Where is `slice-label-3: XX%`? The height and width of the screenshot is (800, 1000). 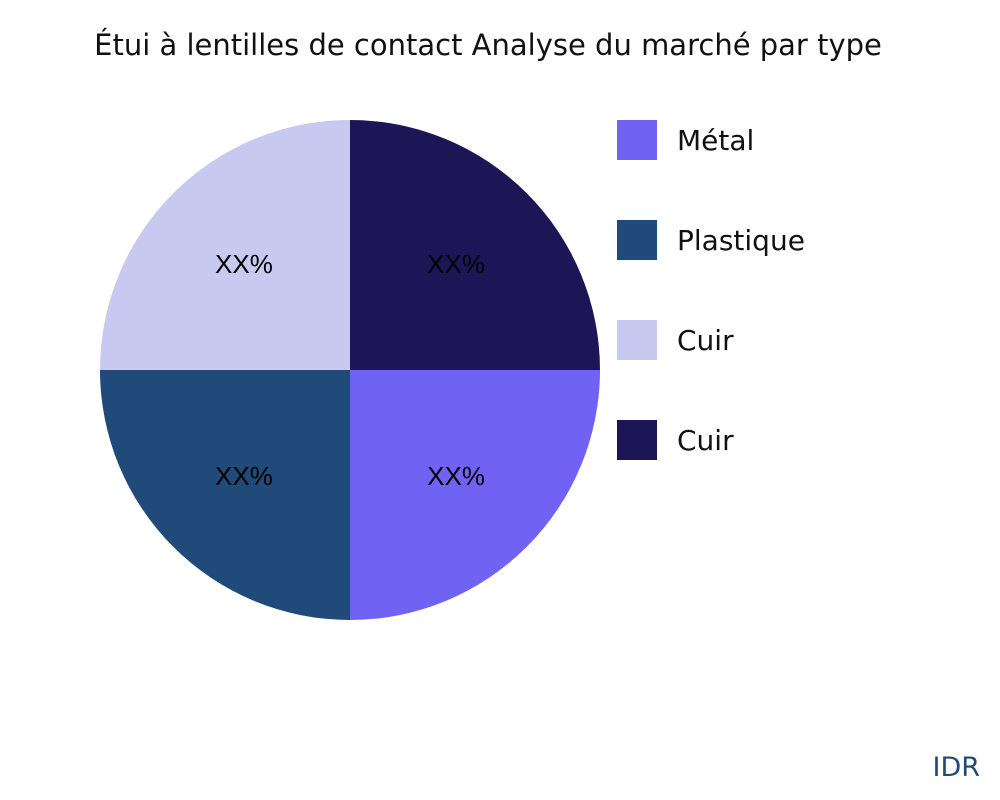
slice-label-3: XX% is located at coordinates (456, 264).